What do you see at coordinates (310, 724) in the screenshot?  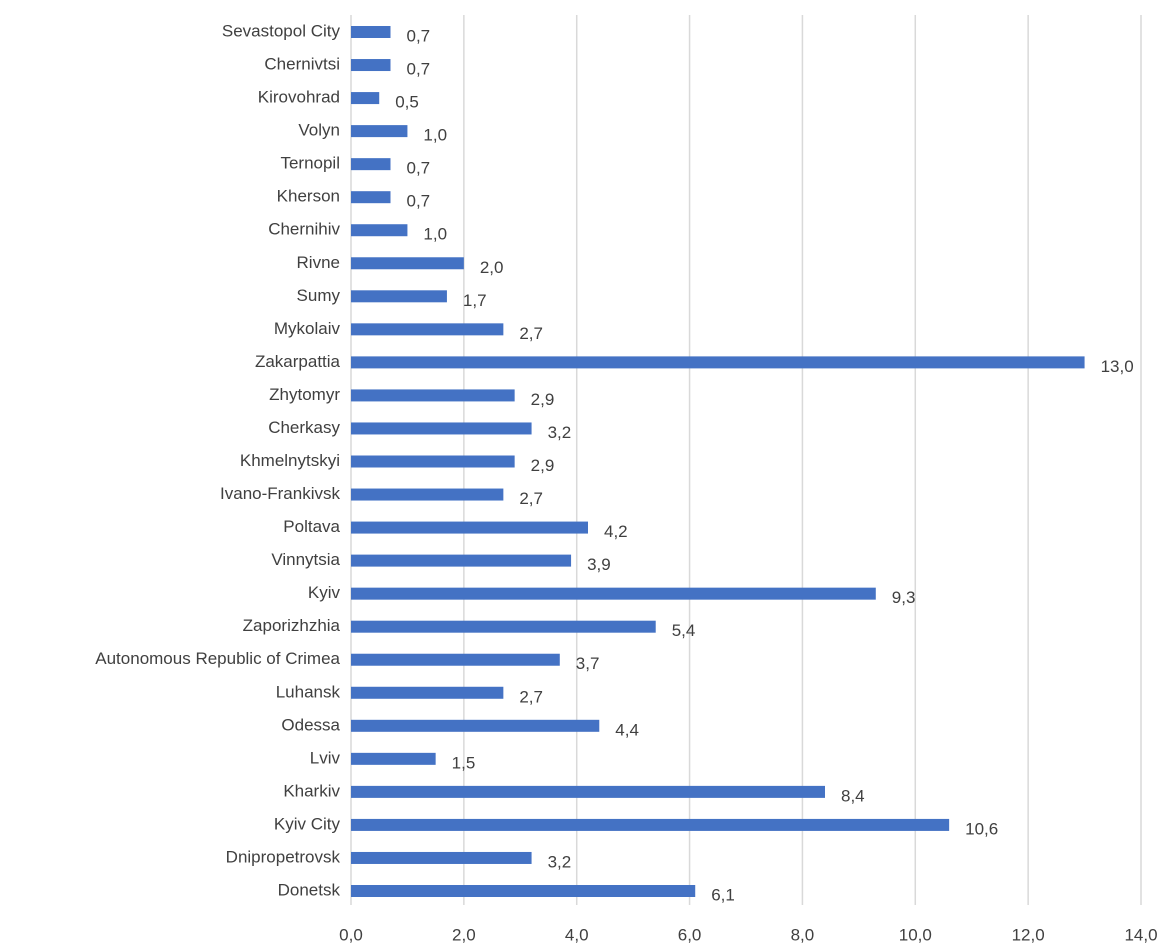 I see `y-tick-label: Odessa` at bounding box center [310, 724].